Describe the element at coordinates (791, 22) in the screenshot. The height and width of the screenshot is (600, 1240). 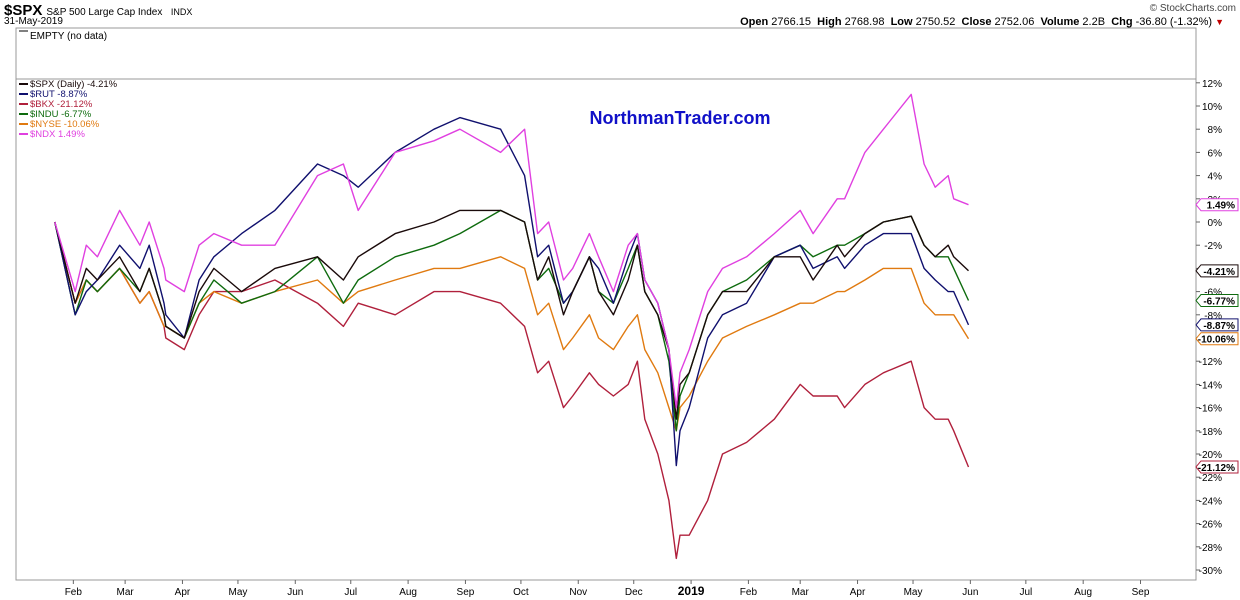
I see `open-value: 2766.15` at that location.